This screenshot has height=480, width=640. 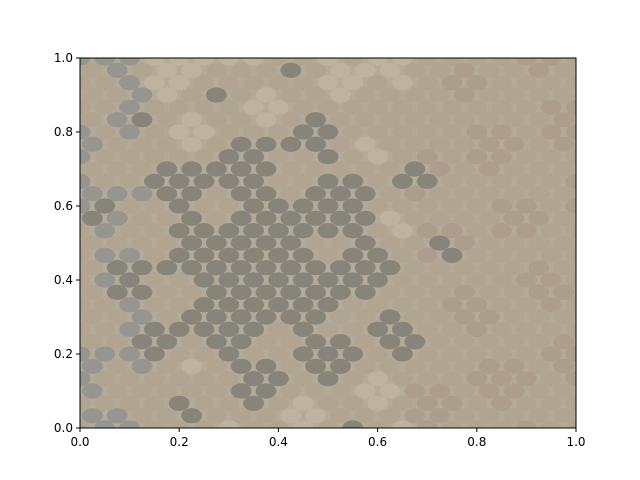 I want to click on y-tick-label: 0.2, so click(x=63, y=354).